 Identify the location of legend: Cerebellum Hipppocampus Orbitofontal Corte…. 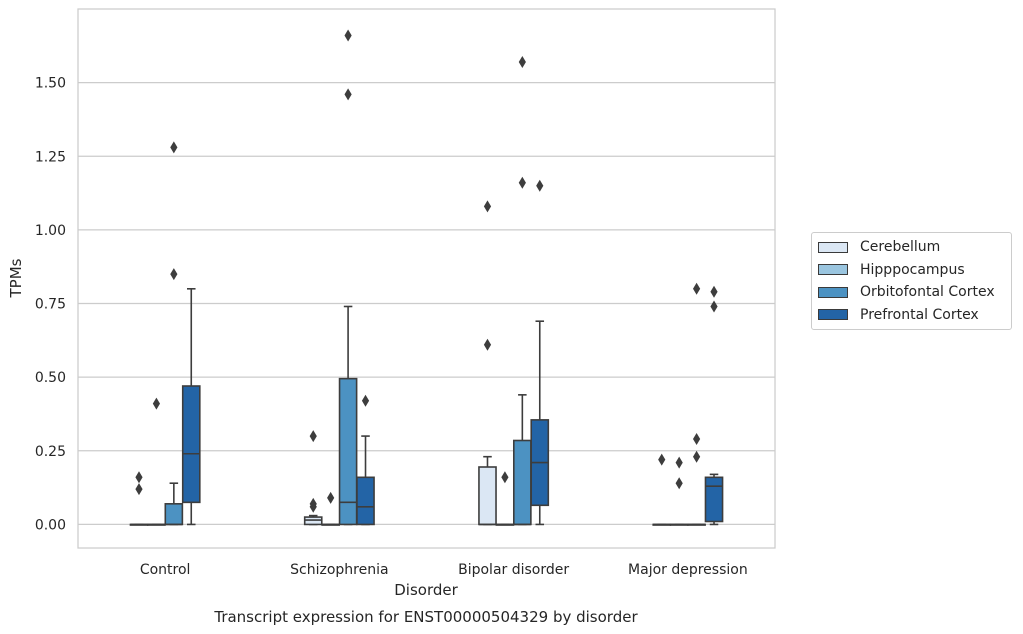
(911, 281).